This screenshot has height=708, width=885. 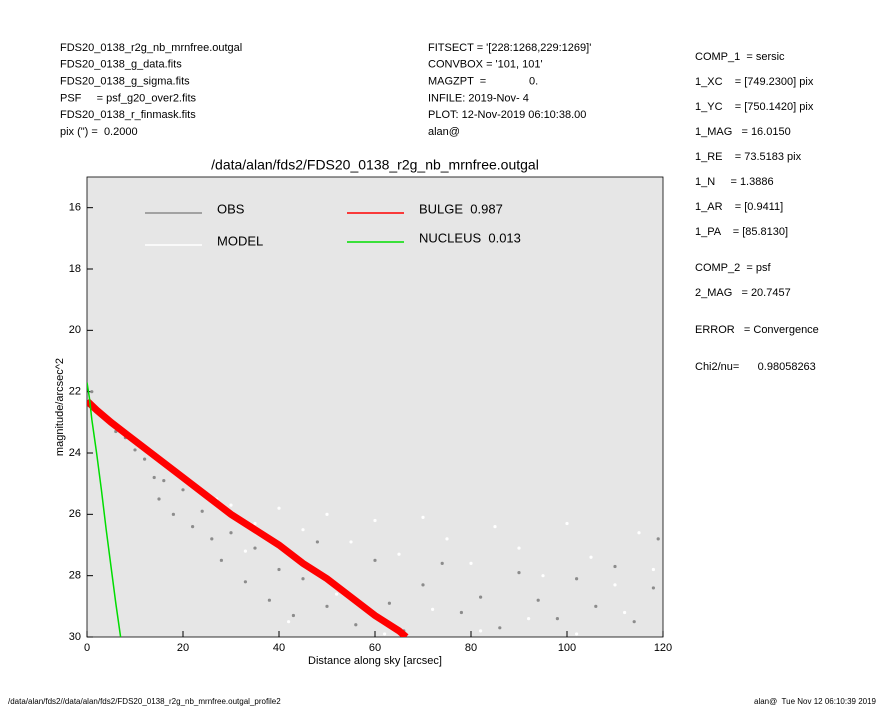 What do you see at coordinates (75, 514) in the screenshot?
I see `y-tick-label: 26` at bounding box center [75, 514].